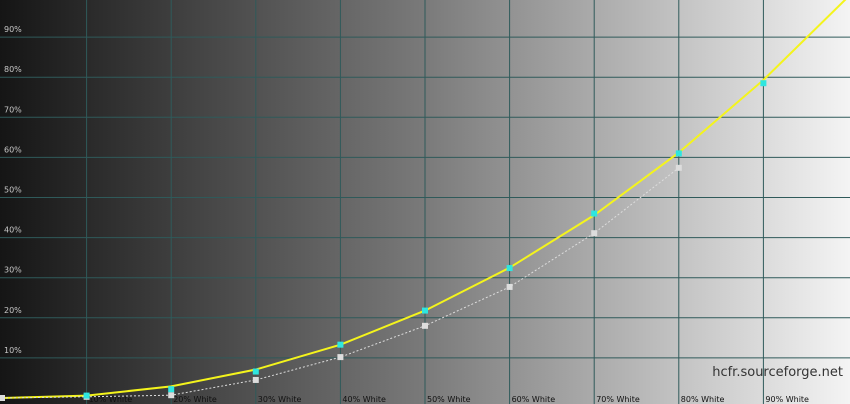 The height and width of the screenshot is (404, 850). What do you see at coordinates (13, 109) in the screenshot?
I see `y-tick-label: 70%` at bounding box center [13, 109].